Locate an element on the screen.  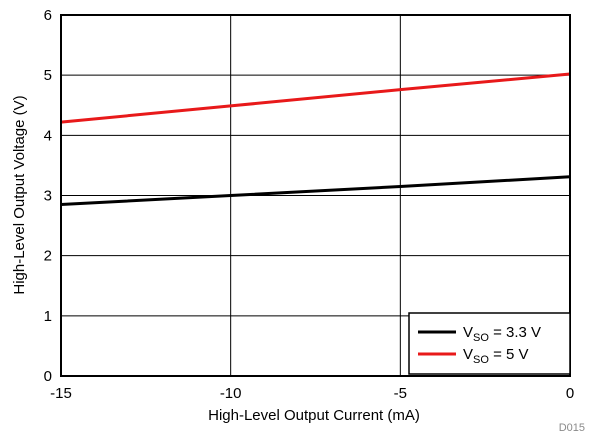
x-tick-label: -10 is located at coordinates (231, 393).